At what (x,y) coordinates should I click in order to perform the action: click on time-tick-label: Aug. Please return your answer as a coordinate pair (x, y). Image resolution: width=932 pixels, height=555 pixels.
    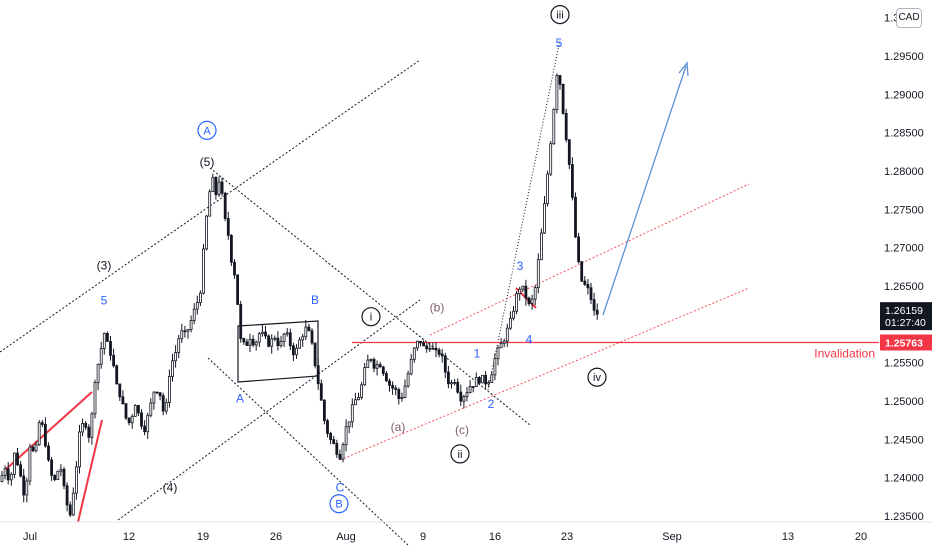
    Looking at the image, I should click on (346, 537).